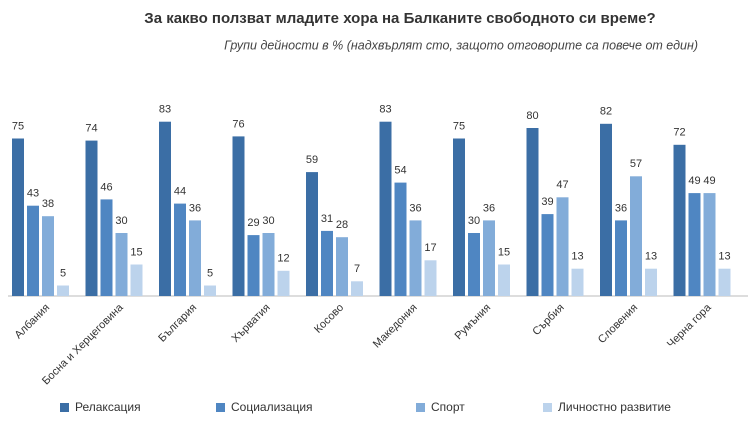 This screenshot has width=754, height=424. Describe the element at coordinates (250, 323) in the screenshot. I see `x-tick-label: Хърватия` at that location.